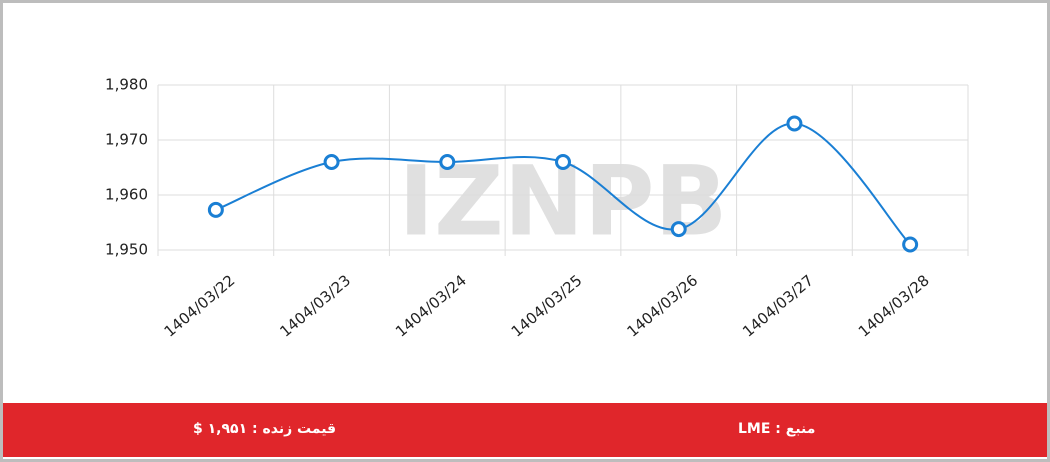 This screenshot has height=462, width=1050. What do you see at coordinates (525, 430) in the screenshot?
I see `footer-bar: قیمت زنده : ۱,۹۵۱ $ منبع : LME` at bounding box center [525, 430].